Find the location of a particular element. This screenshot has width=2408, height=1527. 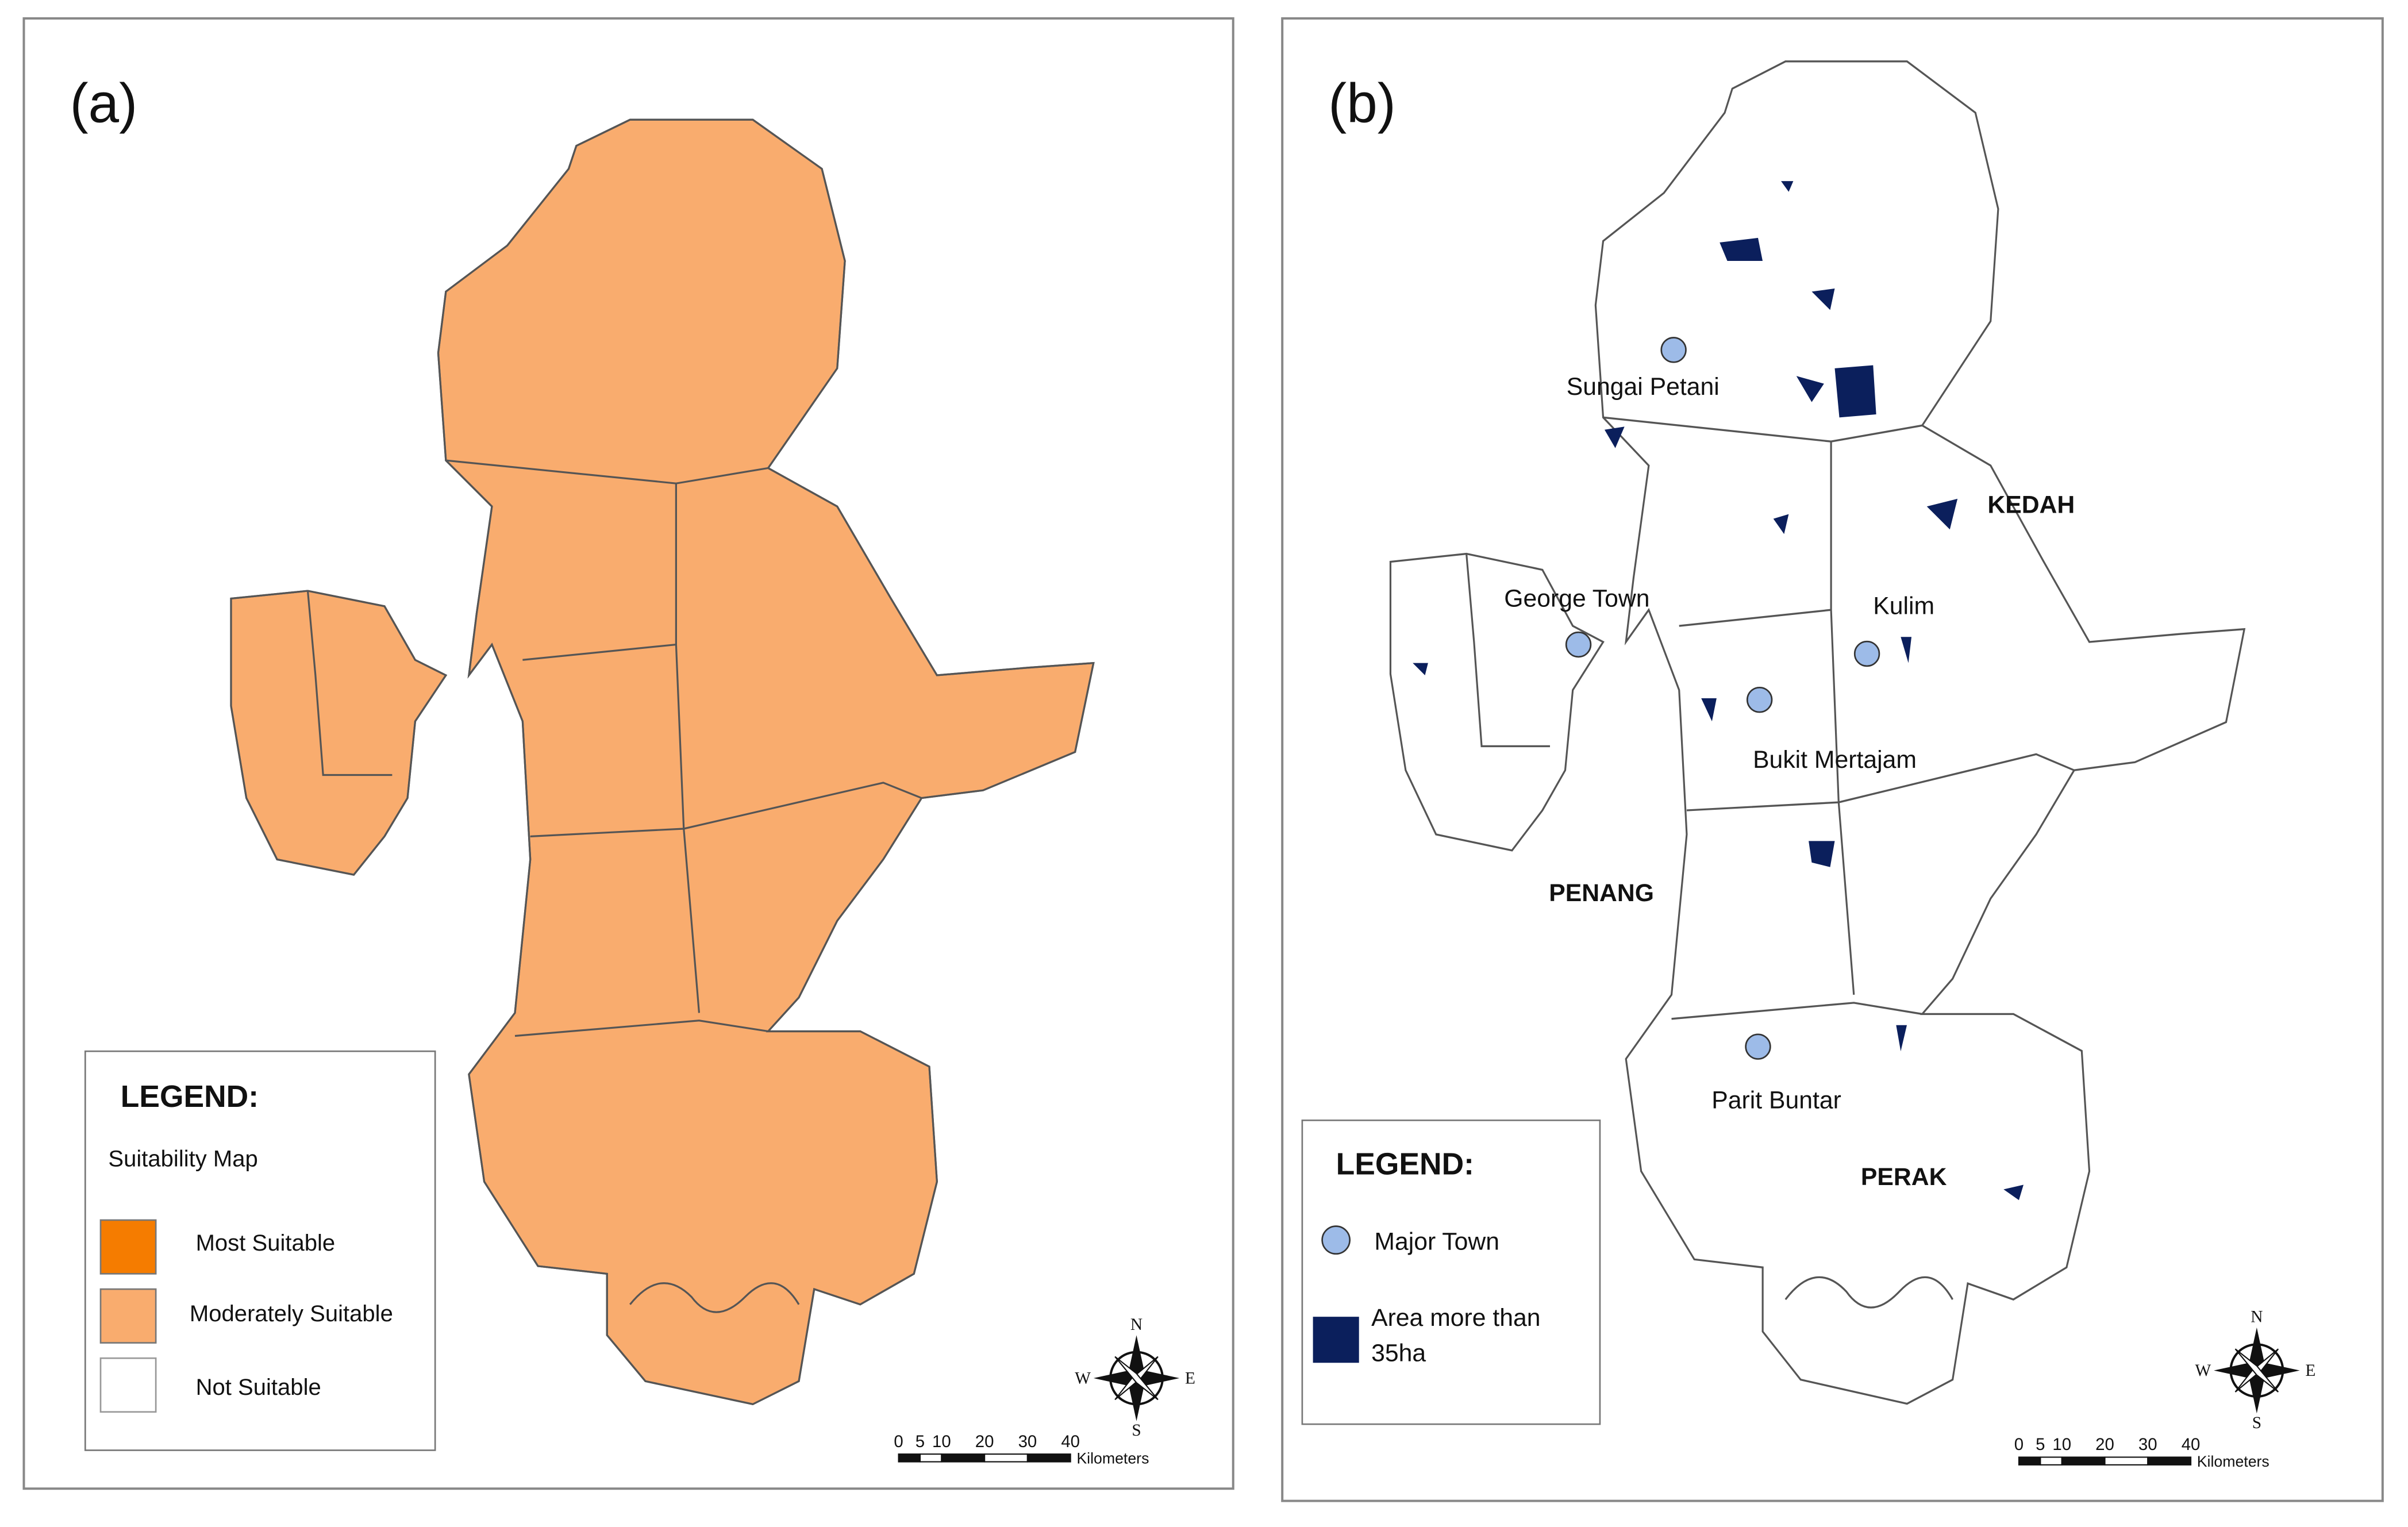

panel-label: (a) is located at coordinates (103, 103).